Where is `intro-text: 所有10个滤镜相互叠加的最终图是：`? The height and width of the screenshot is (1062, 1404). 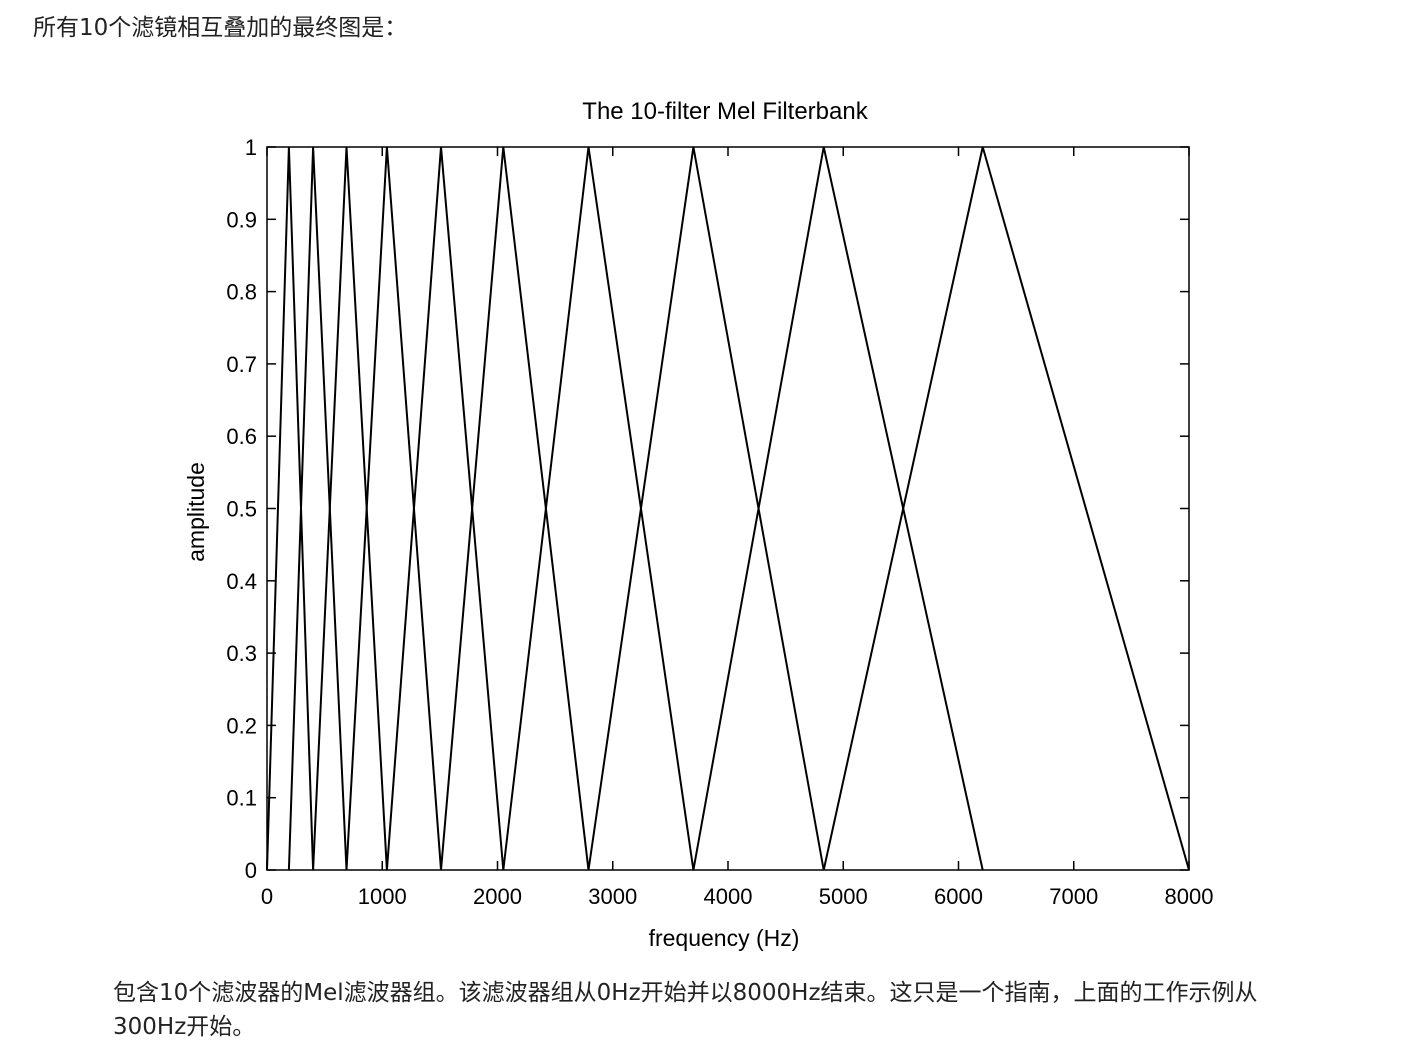 intro-text: 所有10个滤镜相互叠加的最终图是： is located at coordinates (220, 28).